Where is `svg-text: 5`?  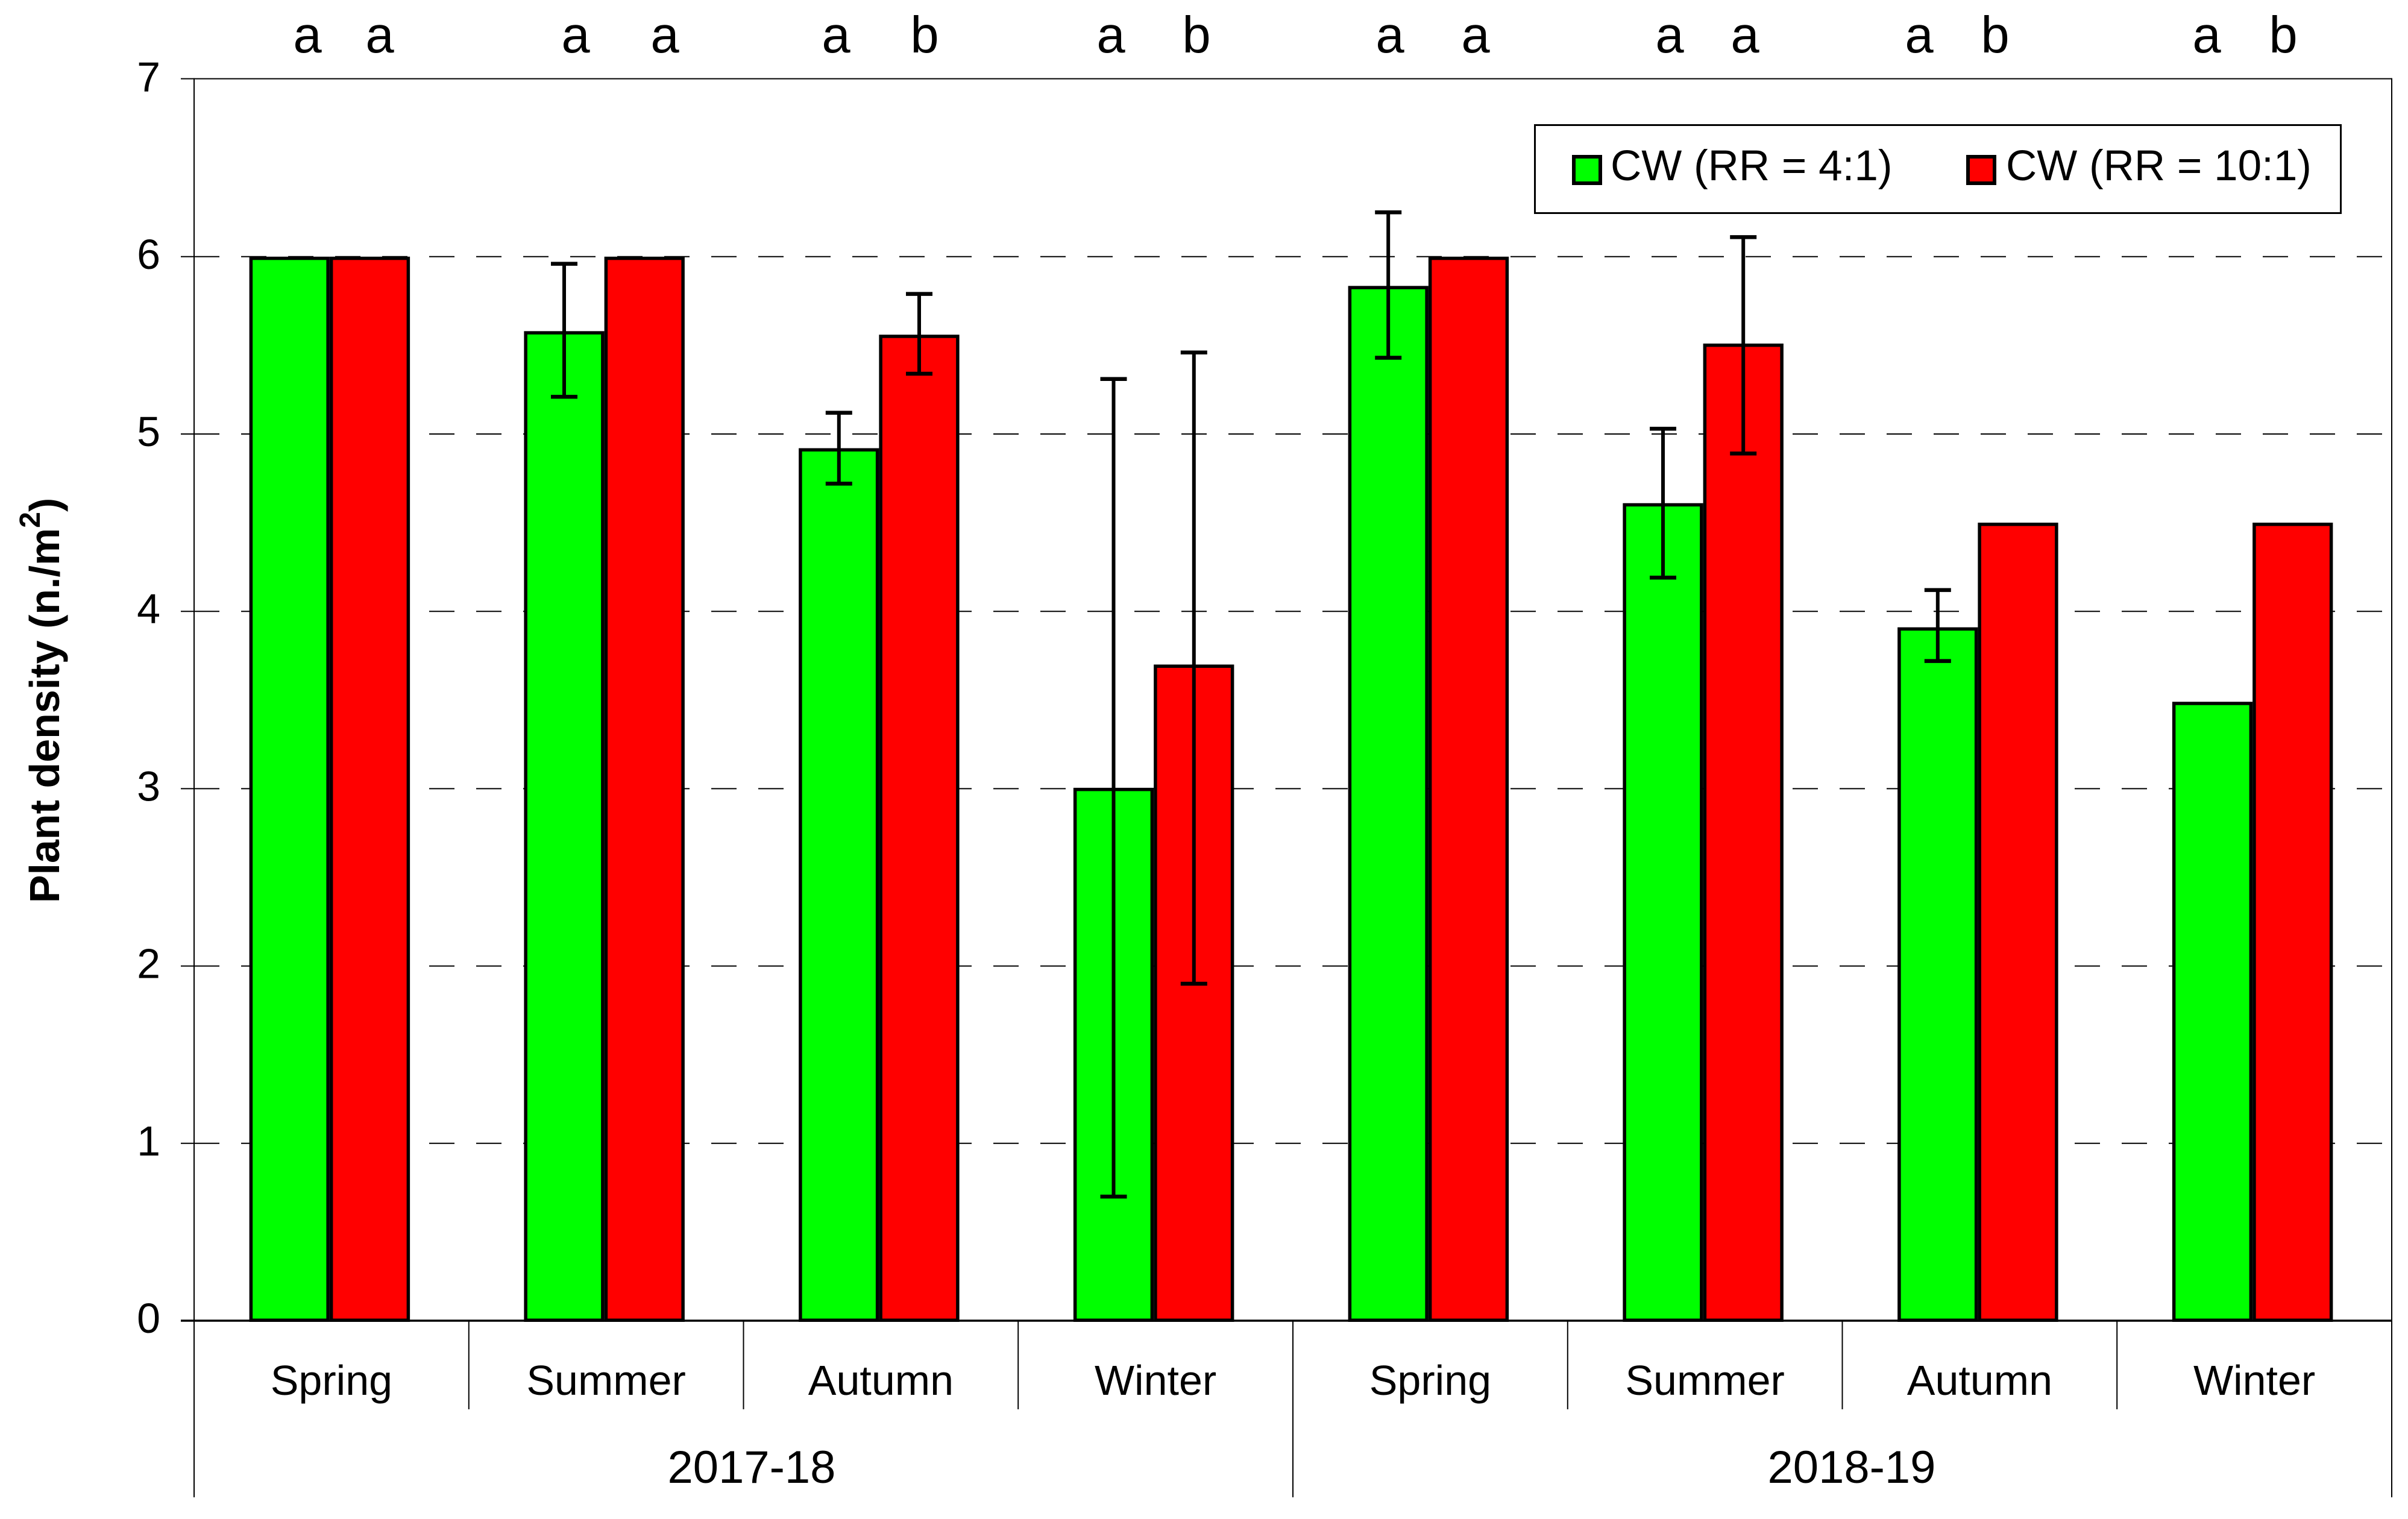 svg-text: 5 is located at coordinates (148, 431).